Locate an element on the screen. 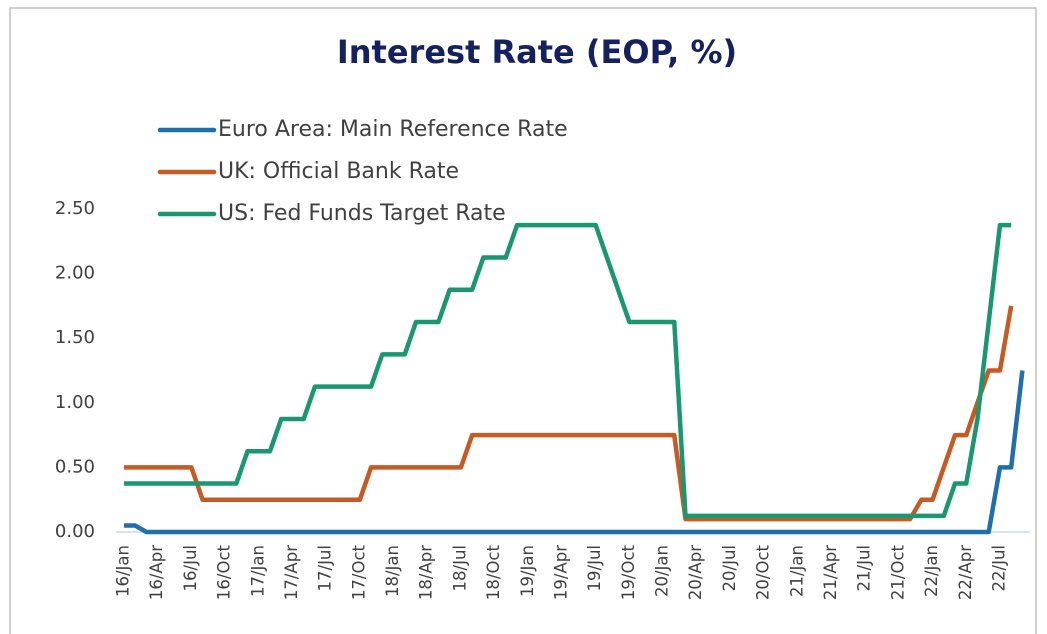 The height and width of the screenshot is (634, 1047). x-tick-label: 16/Jan is located at coordinates (123, 571).